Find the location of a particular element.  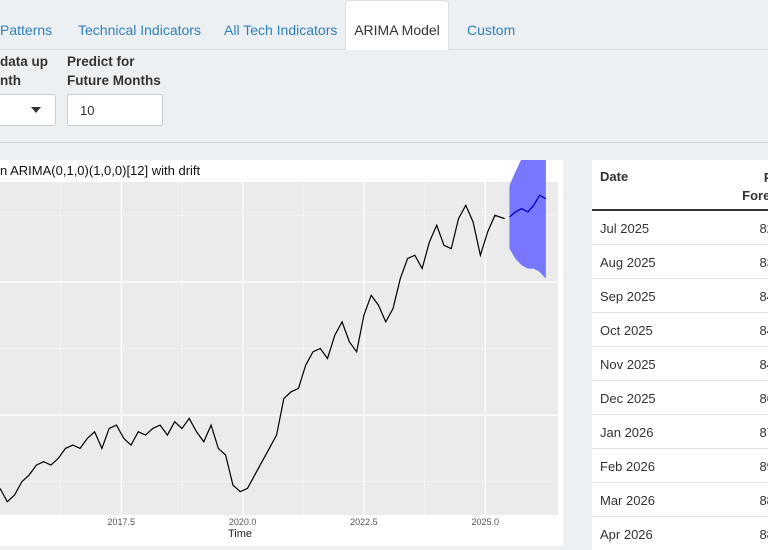

row-forecast-value: 893.5 is located at coordinates (763, 466).